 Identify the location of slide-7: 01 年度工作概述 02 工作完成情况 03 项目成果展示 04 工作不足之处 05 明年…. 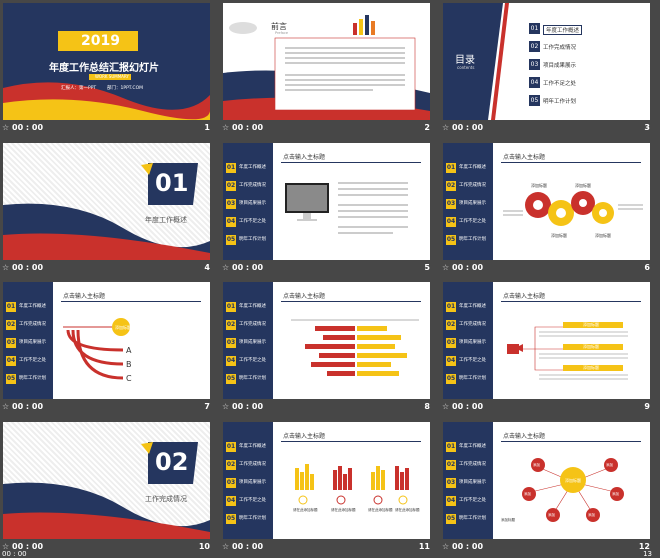
(106, 340).